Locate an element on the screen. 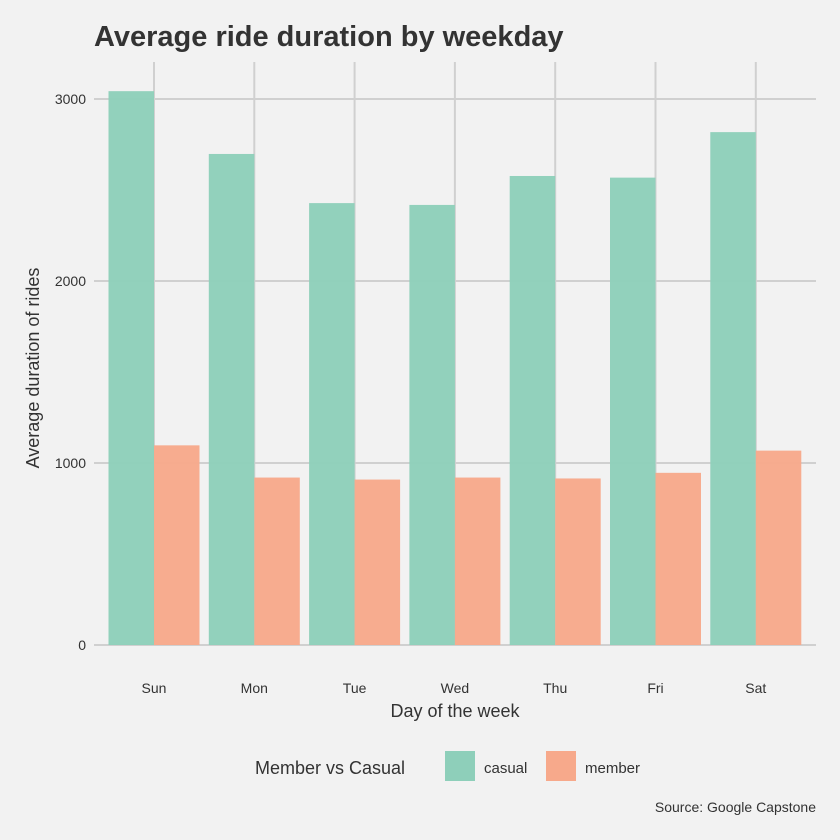  bar-member-wed is located at coordinates (477, 561).